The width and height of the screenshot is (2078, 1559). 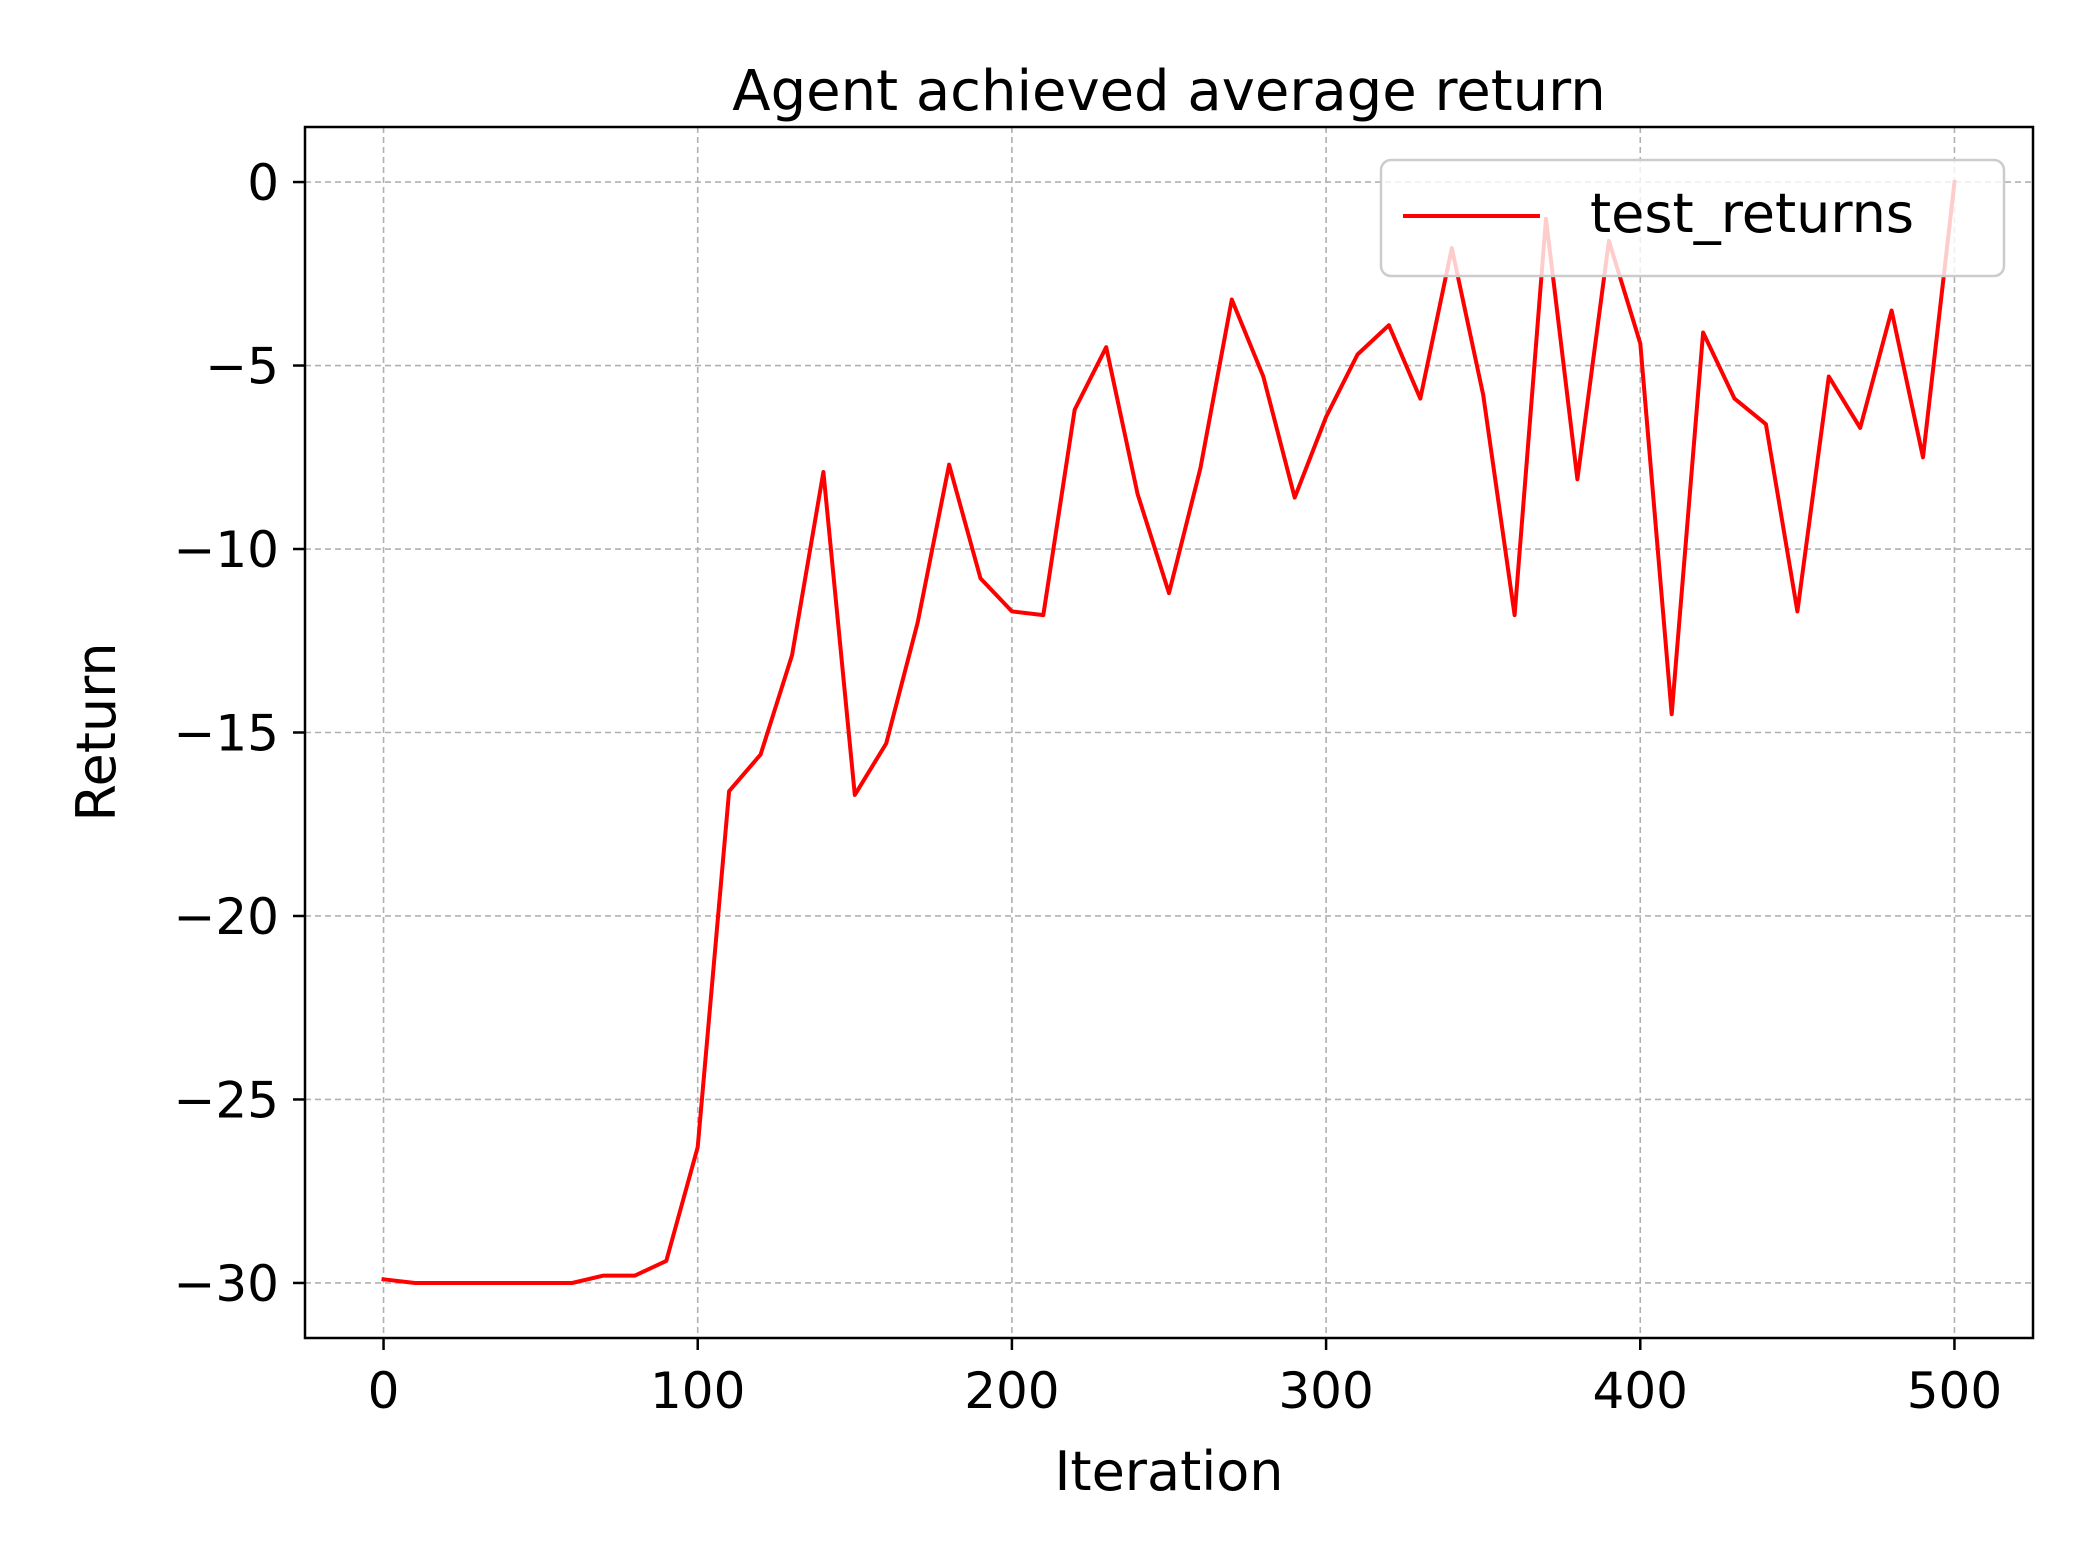 I want to click on x-axis-label: Iteration, so click(x=1168, y=1471).